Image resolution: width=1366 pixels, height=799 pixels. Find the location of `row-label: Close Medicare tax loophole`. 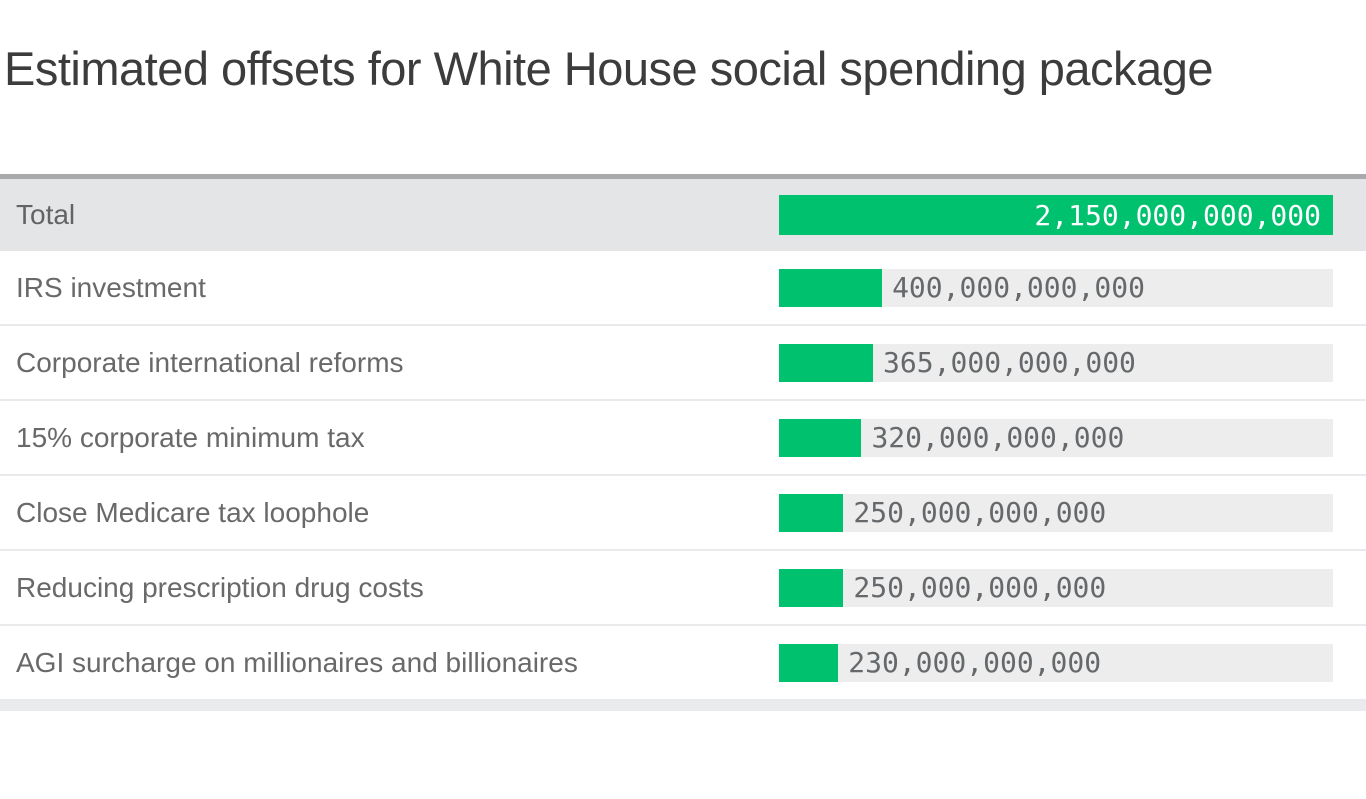

row-label: Close Medicare tax loophole is located at coordinates (193, 512).